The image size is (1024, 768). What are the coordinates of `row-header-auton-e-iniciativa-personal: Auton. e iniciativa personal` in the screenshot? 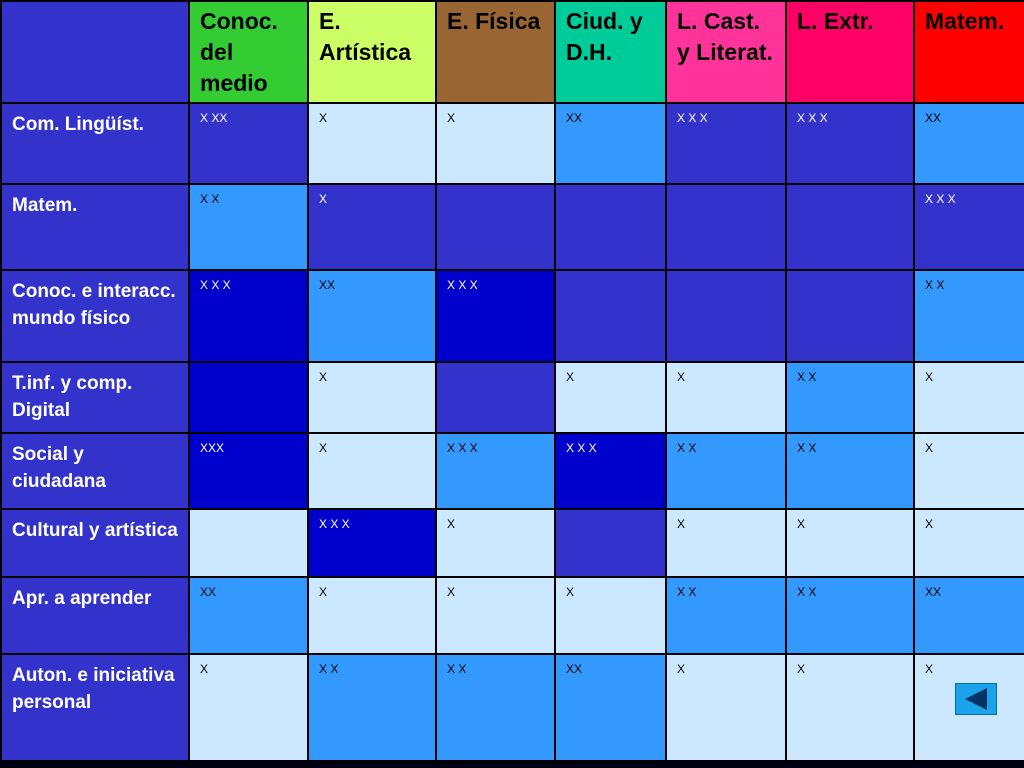 It's located at (95, 707).